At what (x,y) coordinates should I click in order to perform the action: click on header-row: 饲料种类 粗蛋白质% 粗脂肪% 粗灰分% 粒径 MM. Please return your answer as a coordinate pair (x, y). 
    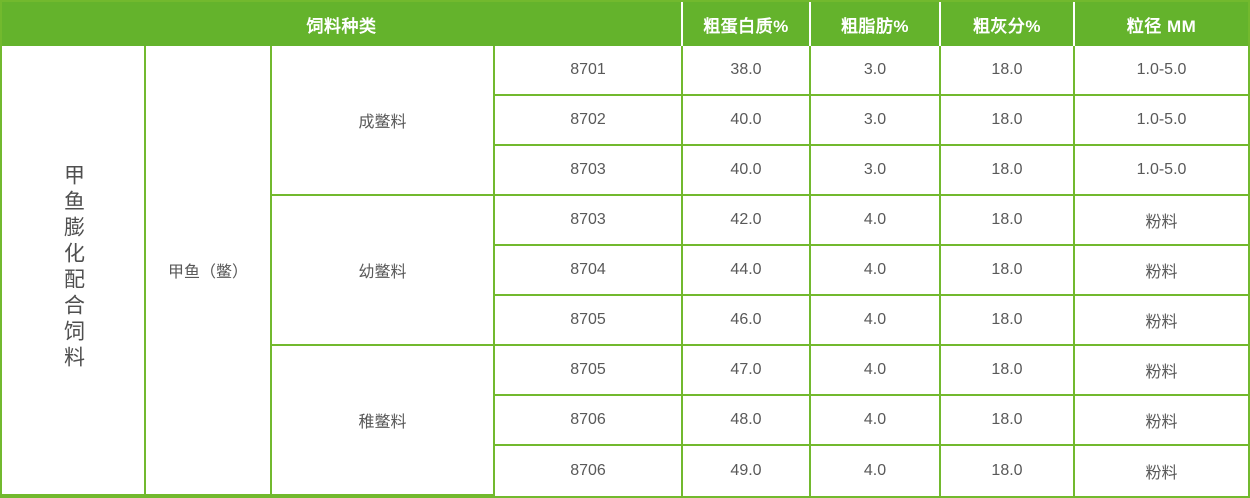
    Looking at the image, I should click on (625, 24).